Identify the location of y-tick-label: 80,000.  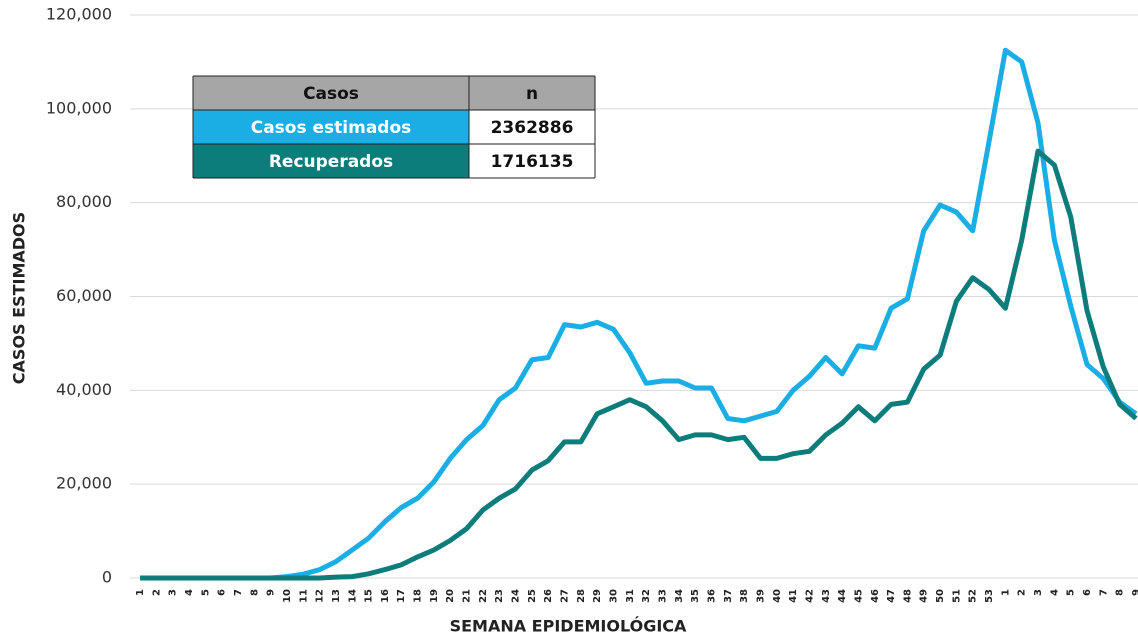
(84, 201).